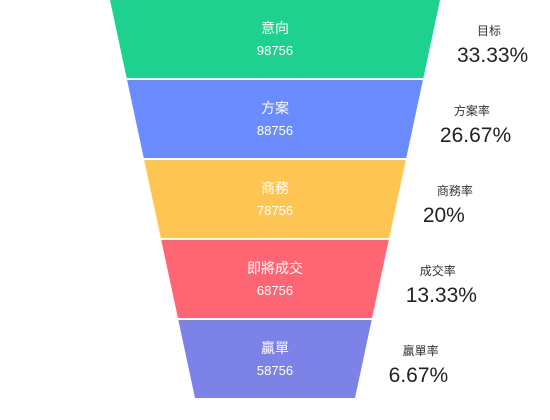 The height and width of the screenshot is (420, 550). I want to click on funnel-segment-label: 商務, so click(275, 189).